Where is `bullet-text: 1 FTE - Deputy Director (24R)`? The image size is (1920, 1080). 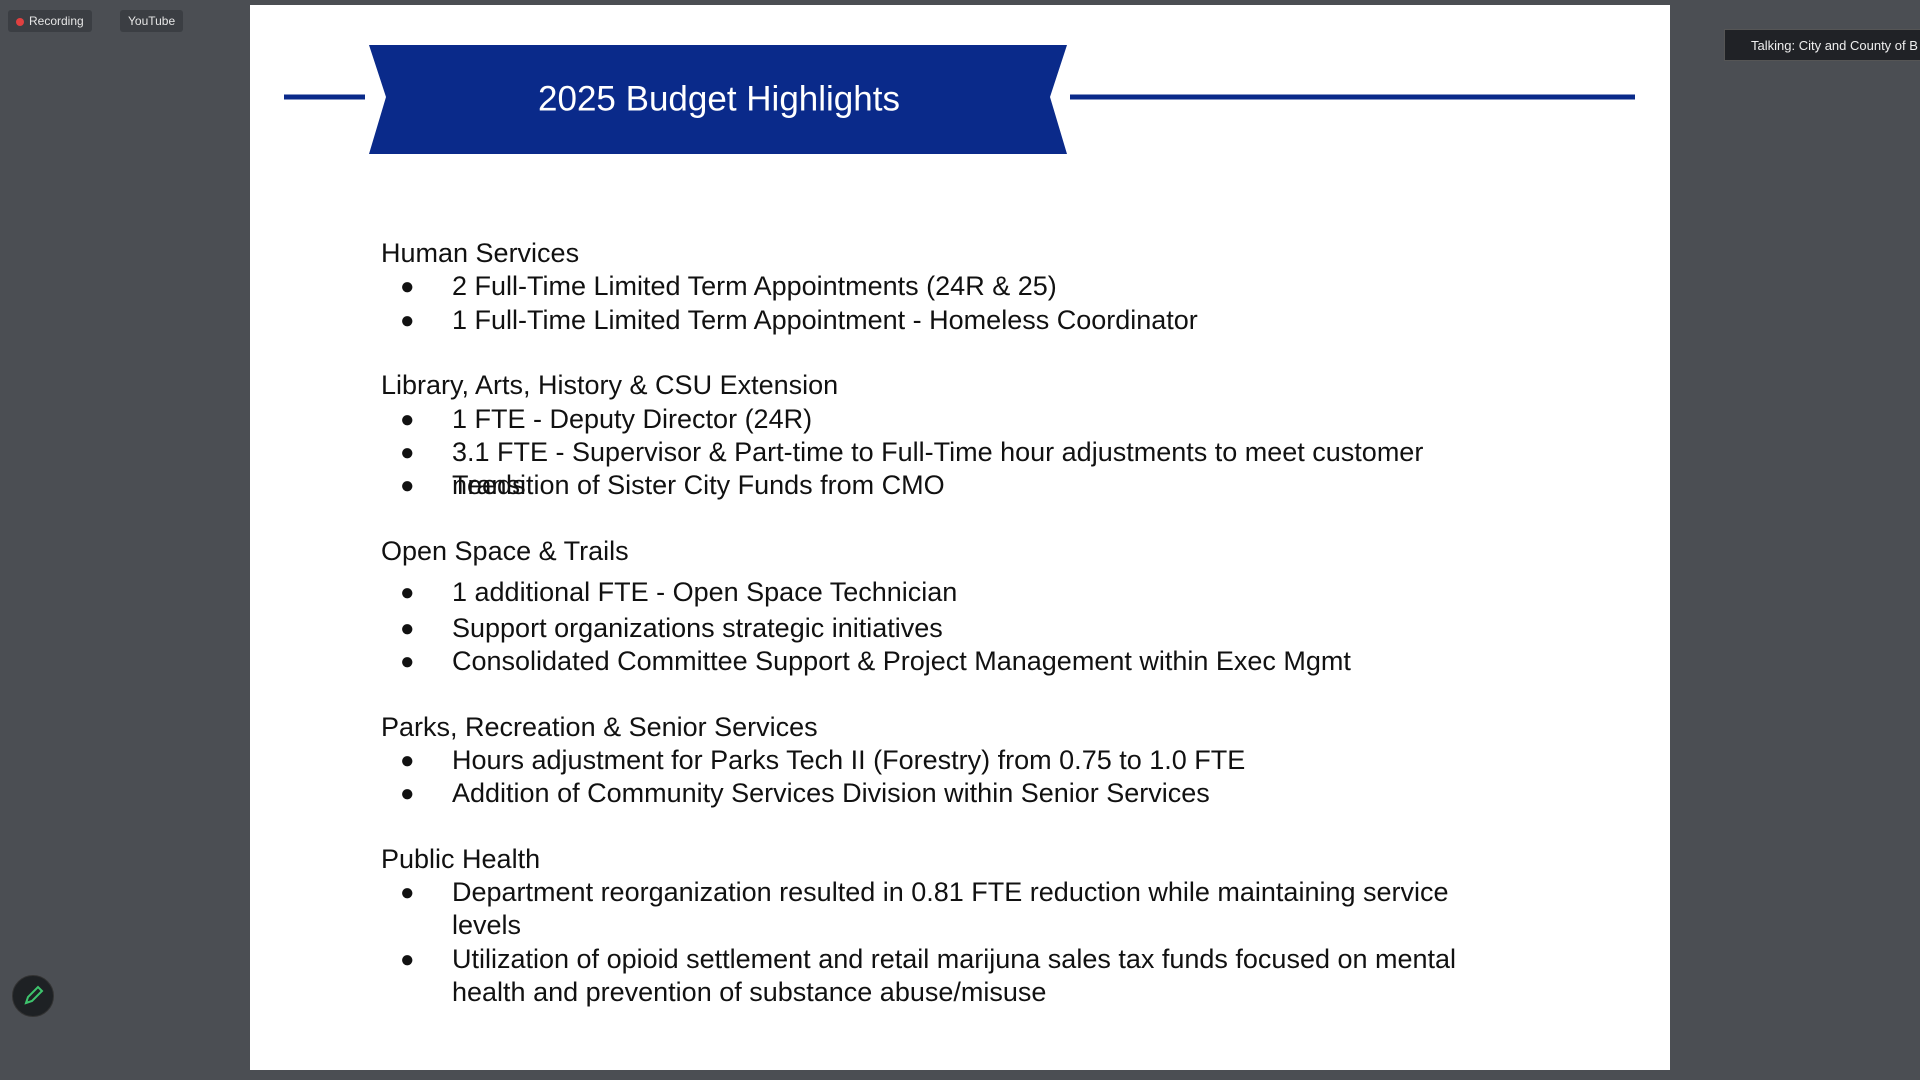
bullet-text: 1 FTE - Deputy Director (24R) is located at coordinates (632, 419).